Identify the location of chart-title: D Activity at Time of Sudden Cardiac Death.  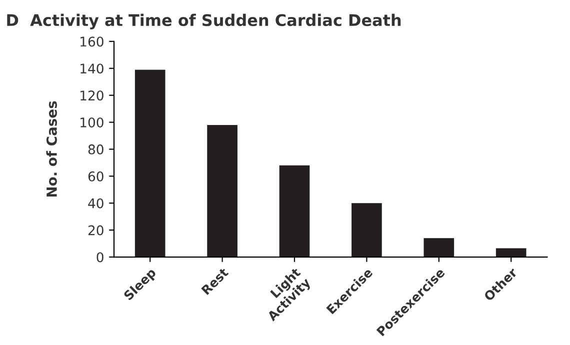
(204, 22).